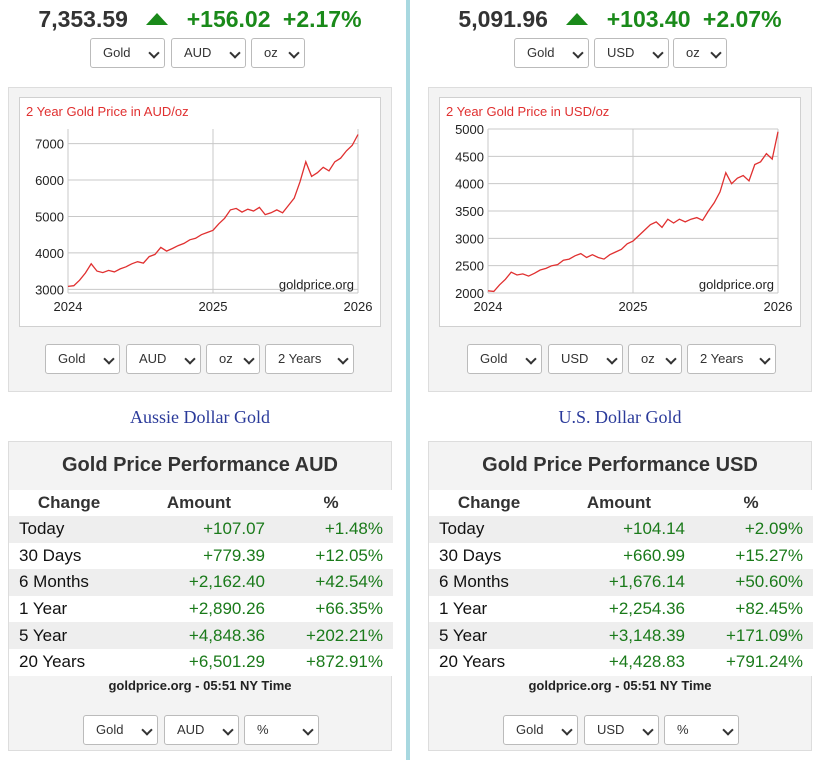 This screenshot has width=818, height=760. What do you see at coordinates (577, 18) in the screenshot?
I see `up-arrow-icon` at bounding box center [577, 18].